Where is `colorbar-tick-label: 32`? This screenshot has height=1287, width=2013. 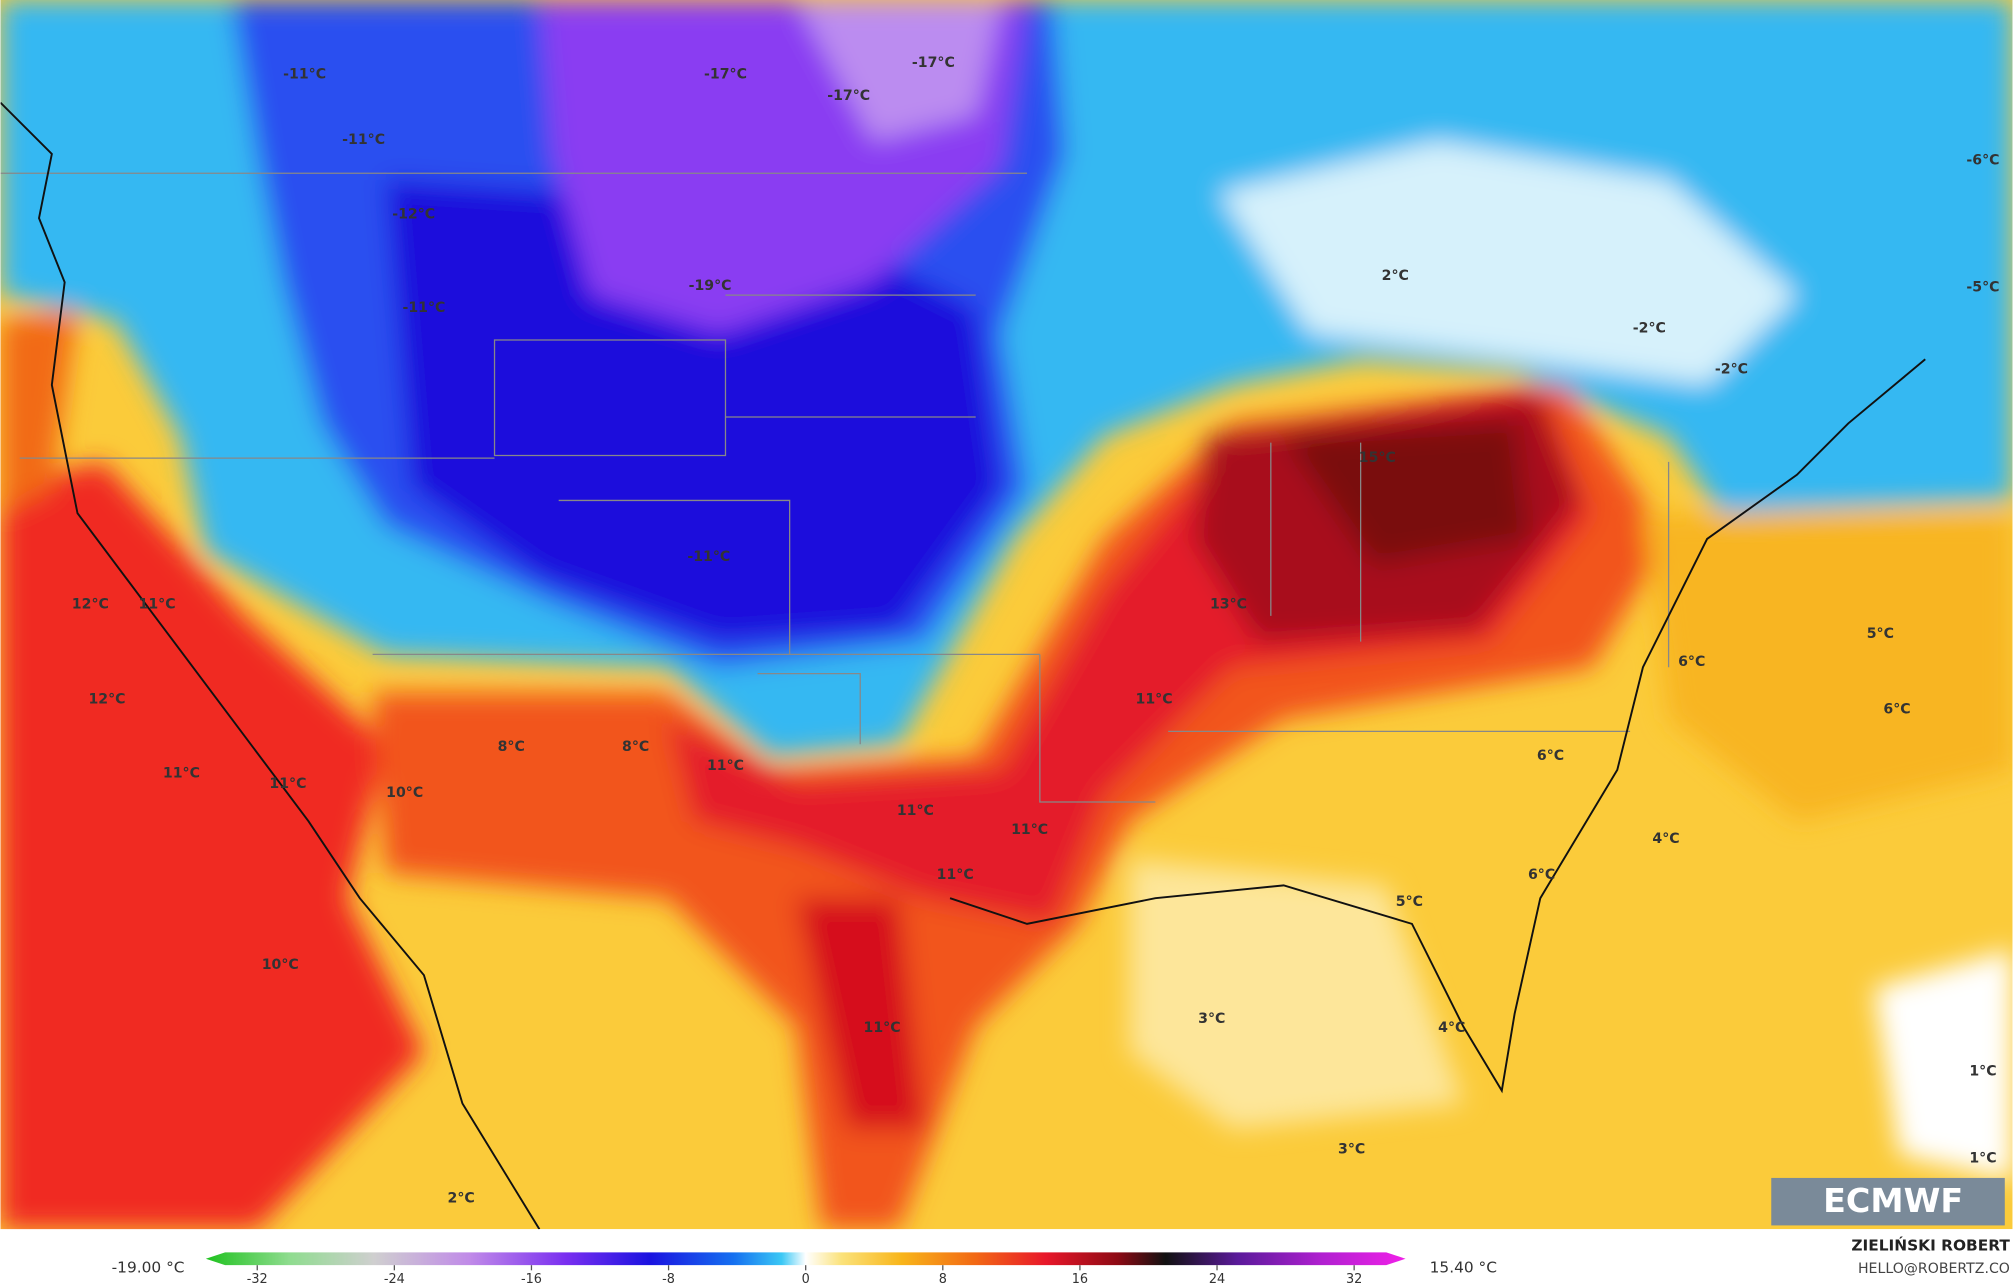
colorbar-tick-label: 32 is located at coordinates (1354, 1279).